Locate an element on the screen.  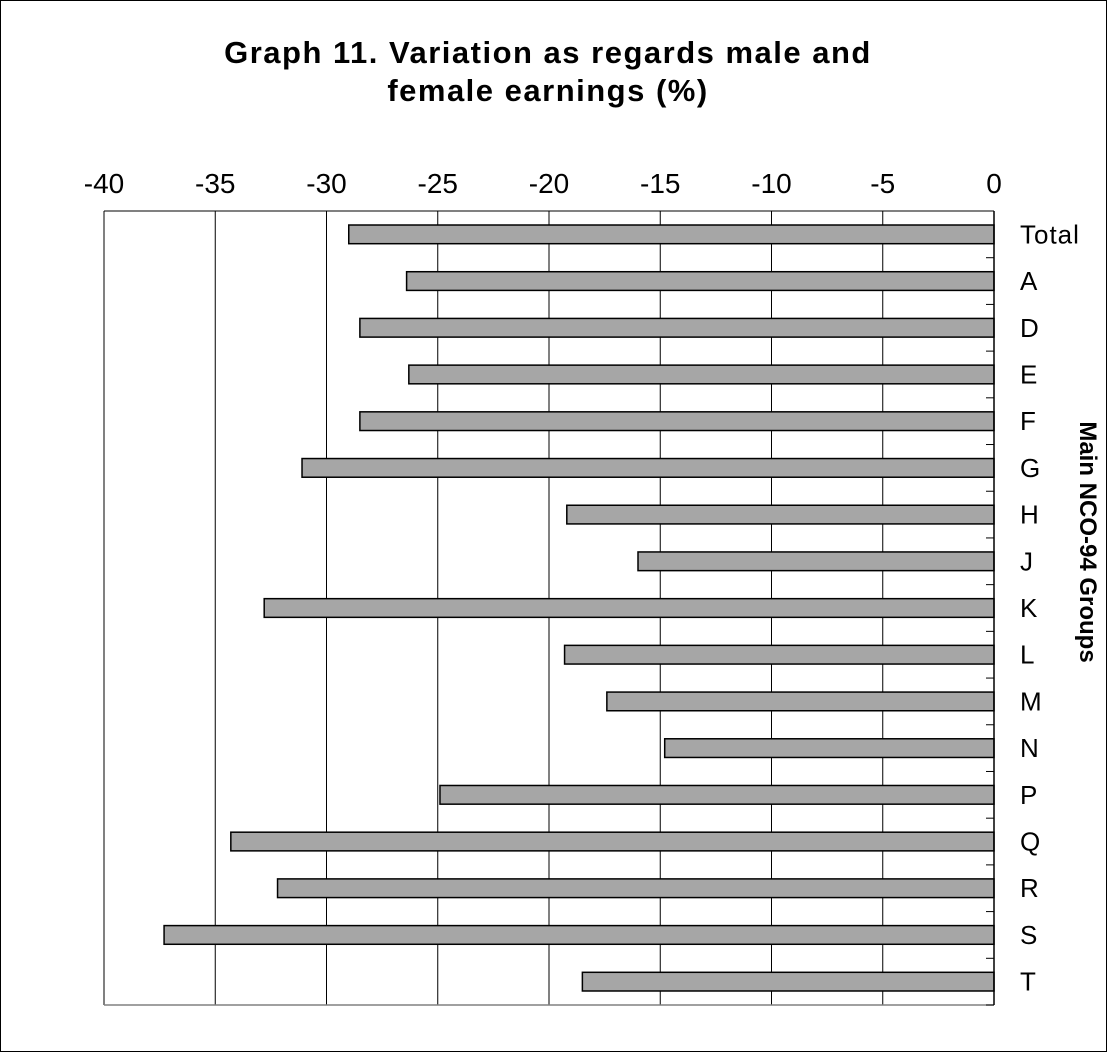
bar-k is located at coordinates (629, 608).